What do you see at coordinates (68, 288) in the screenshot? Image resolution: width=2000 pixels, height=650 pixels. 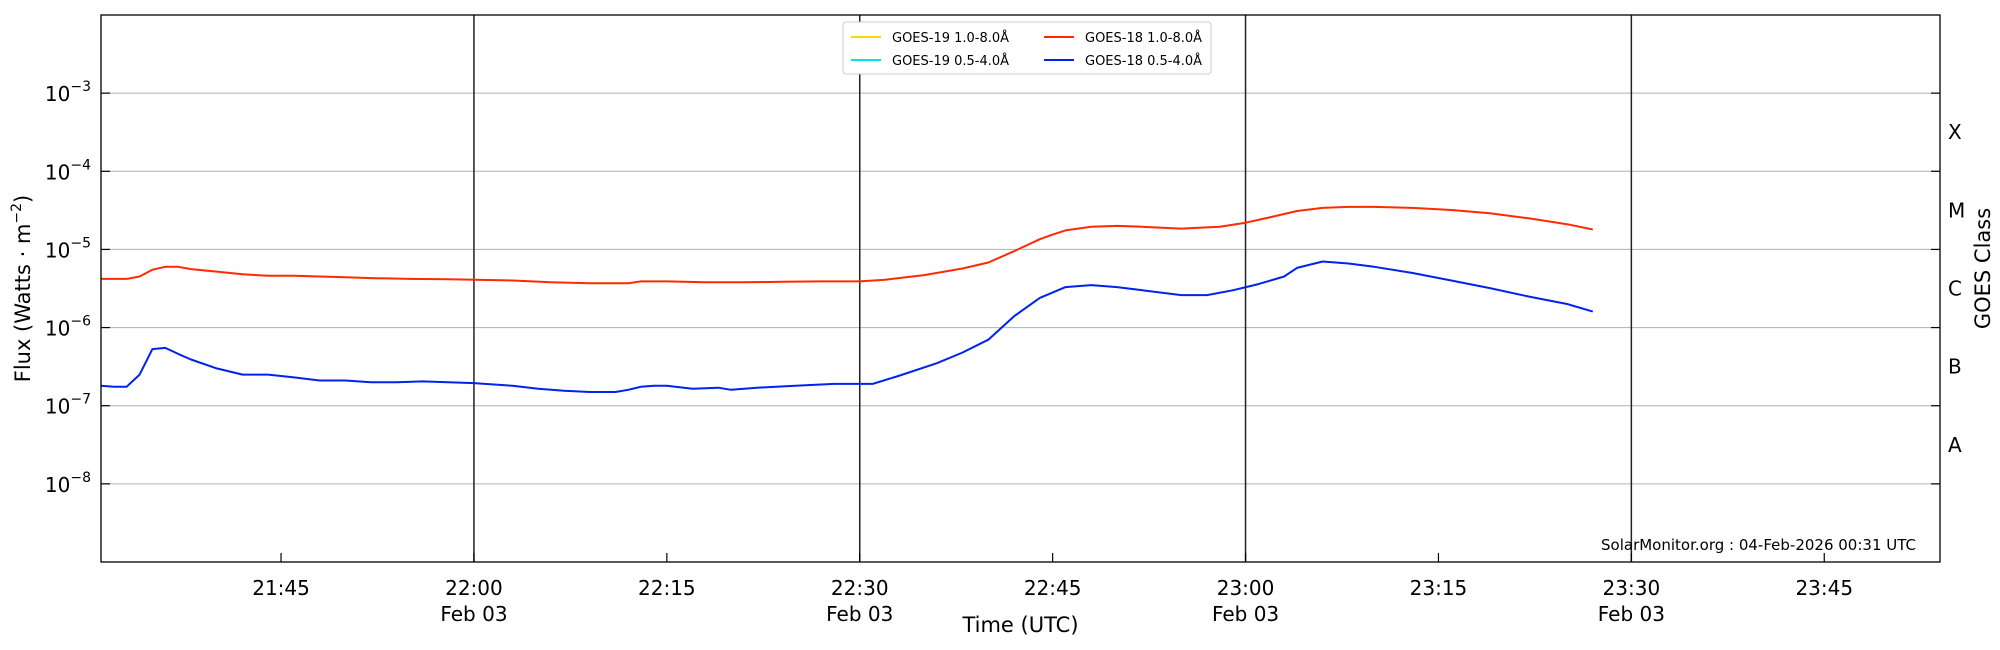 I see `y-tick-labels: 10⁻⁸ 10⁻⁷ 10⁻⁶ 10⁻⁵ 10⁻⁴ 10⁻³` at bounding box center [68, 288].